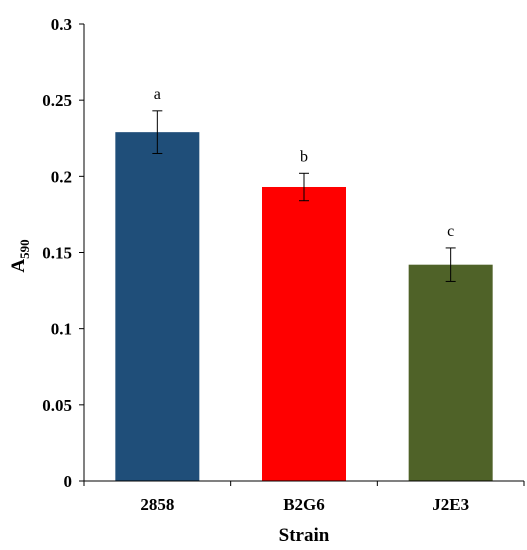 This screenshot has width=527, height=550. Describe the element at coordinates (450, 504) in the screenshot. I see `x-tick-label: J2E3` at that location.